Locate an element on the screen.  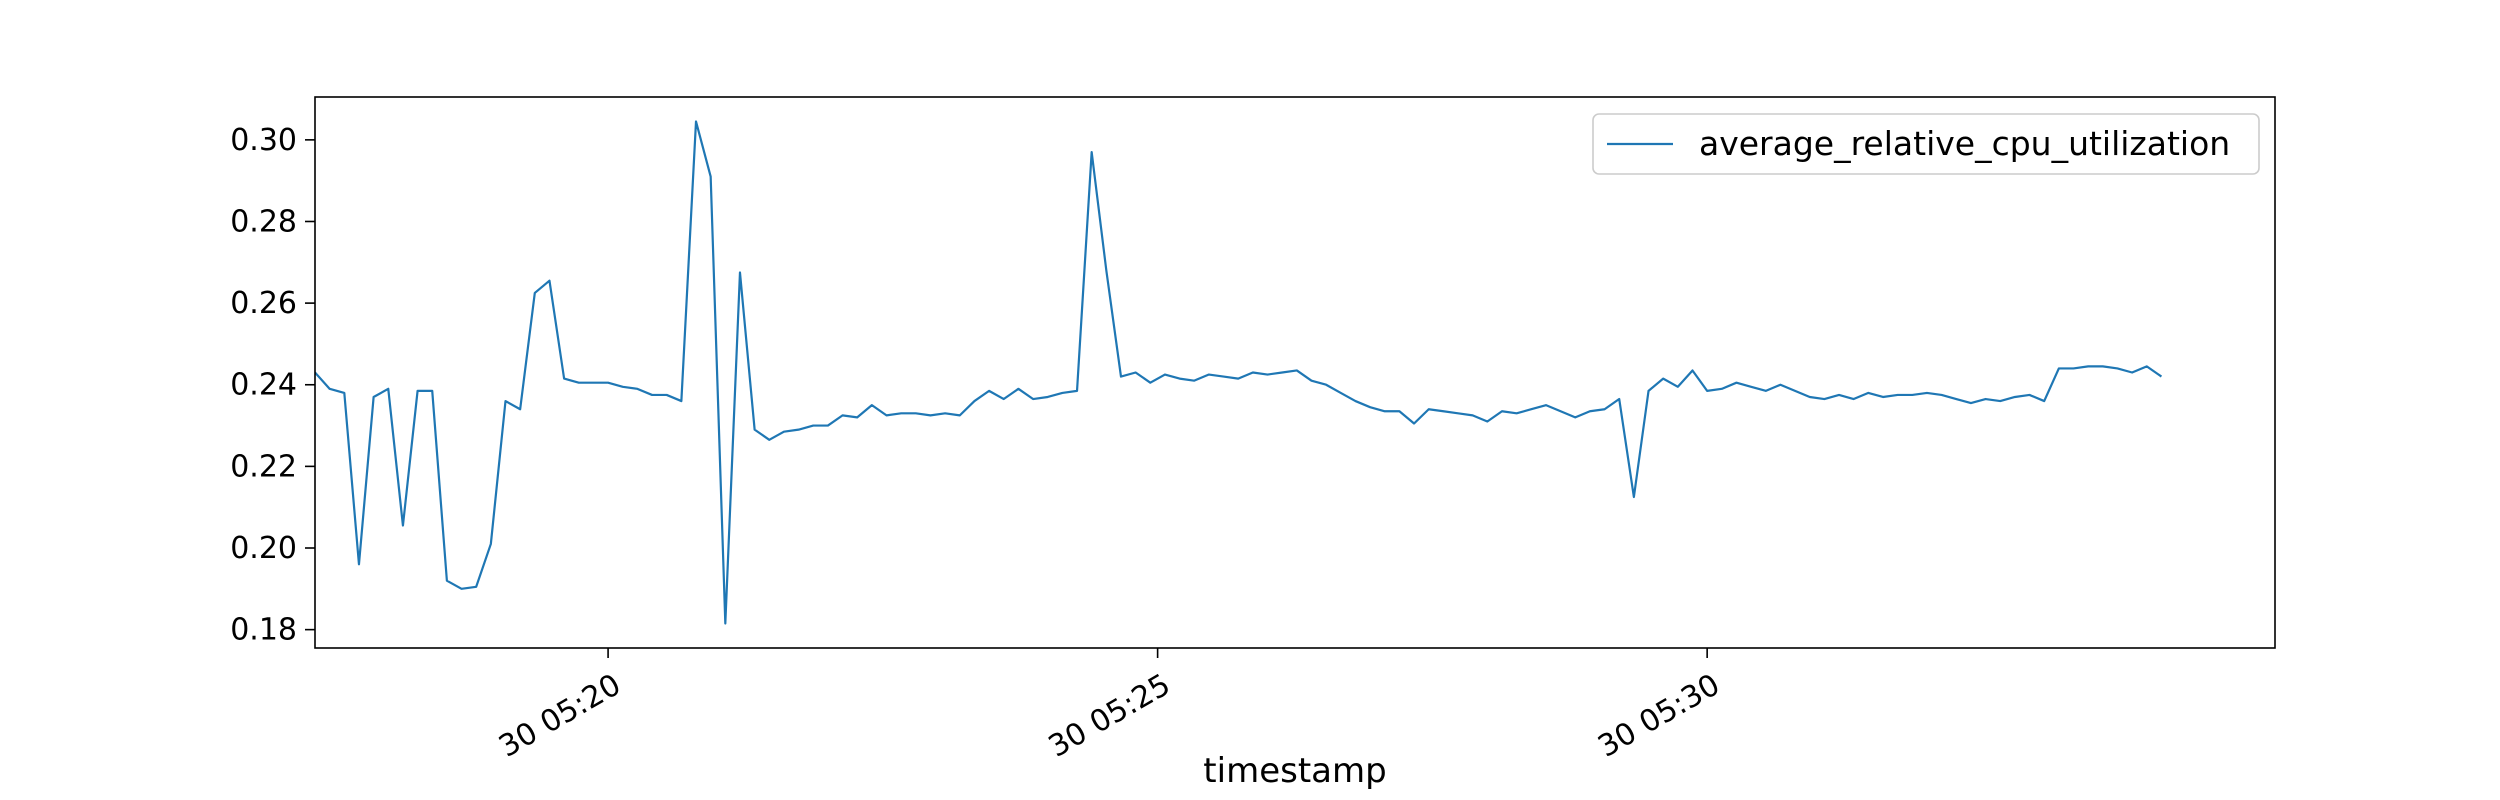
legend: average_relative_cpu_utilization is located at coordinates (1926, 144).